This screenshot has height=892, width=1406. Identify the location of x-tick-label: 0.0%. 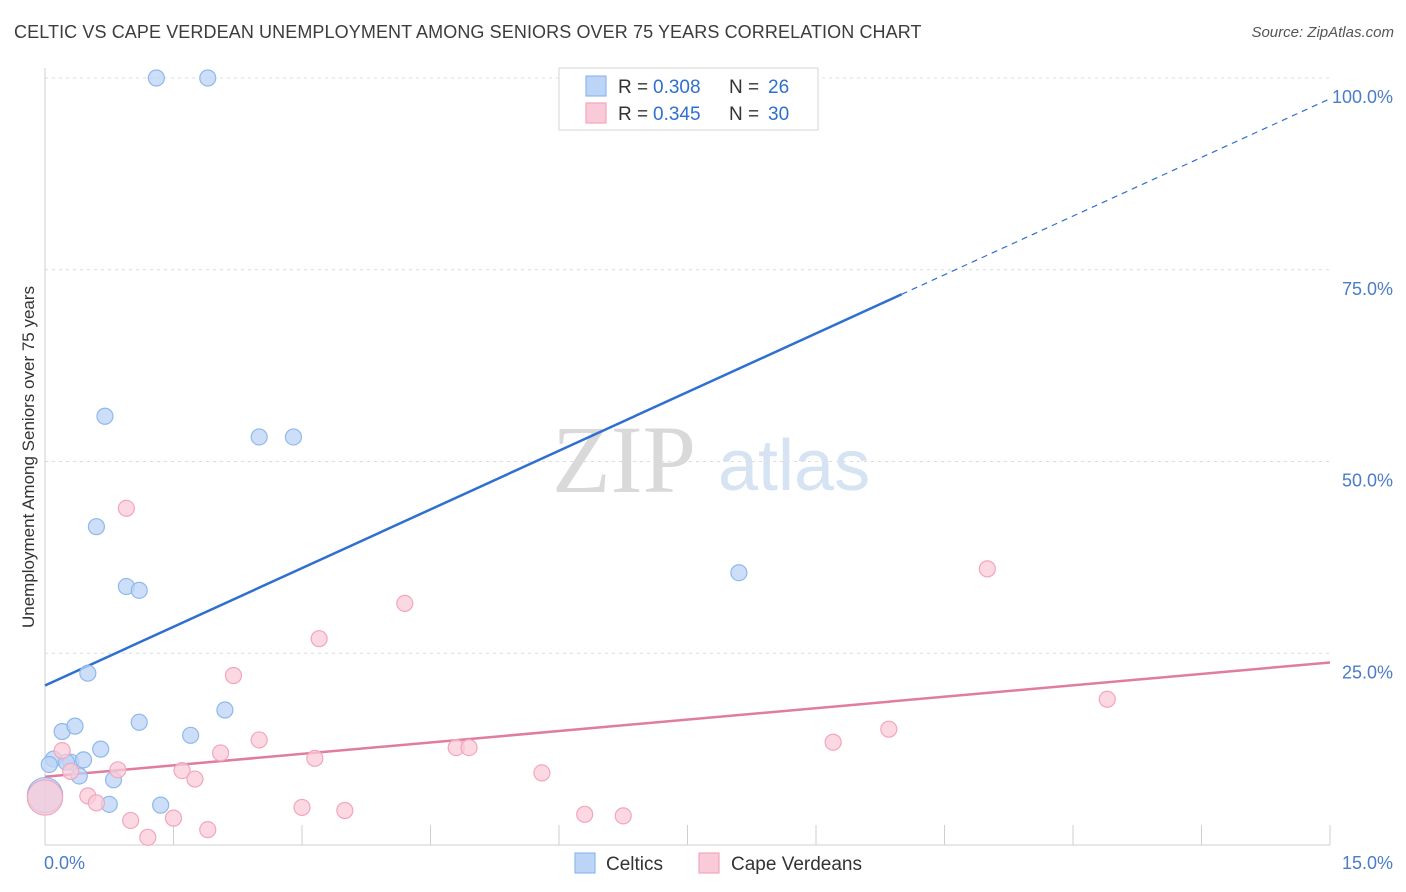
(64, 863).